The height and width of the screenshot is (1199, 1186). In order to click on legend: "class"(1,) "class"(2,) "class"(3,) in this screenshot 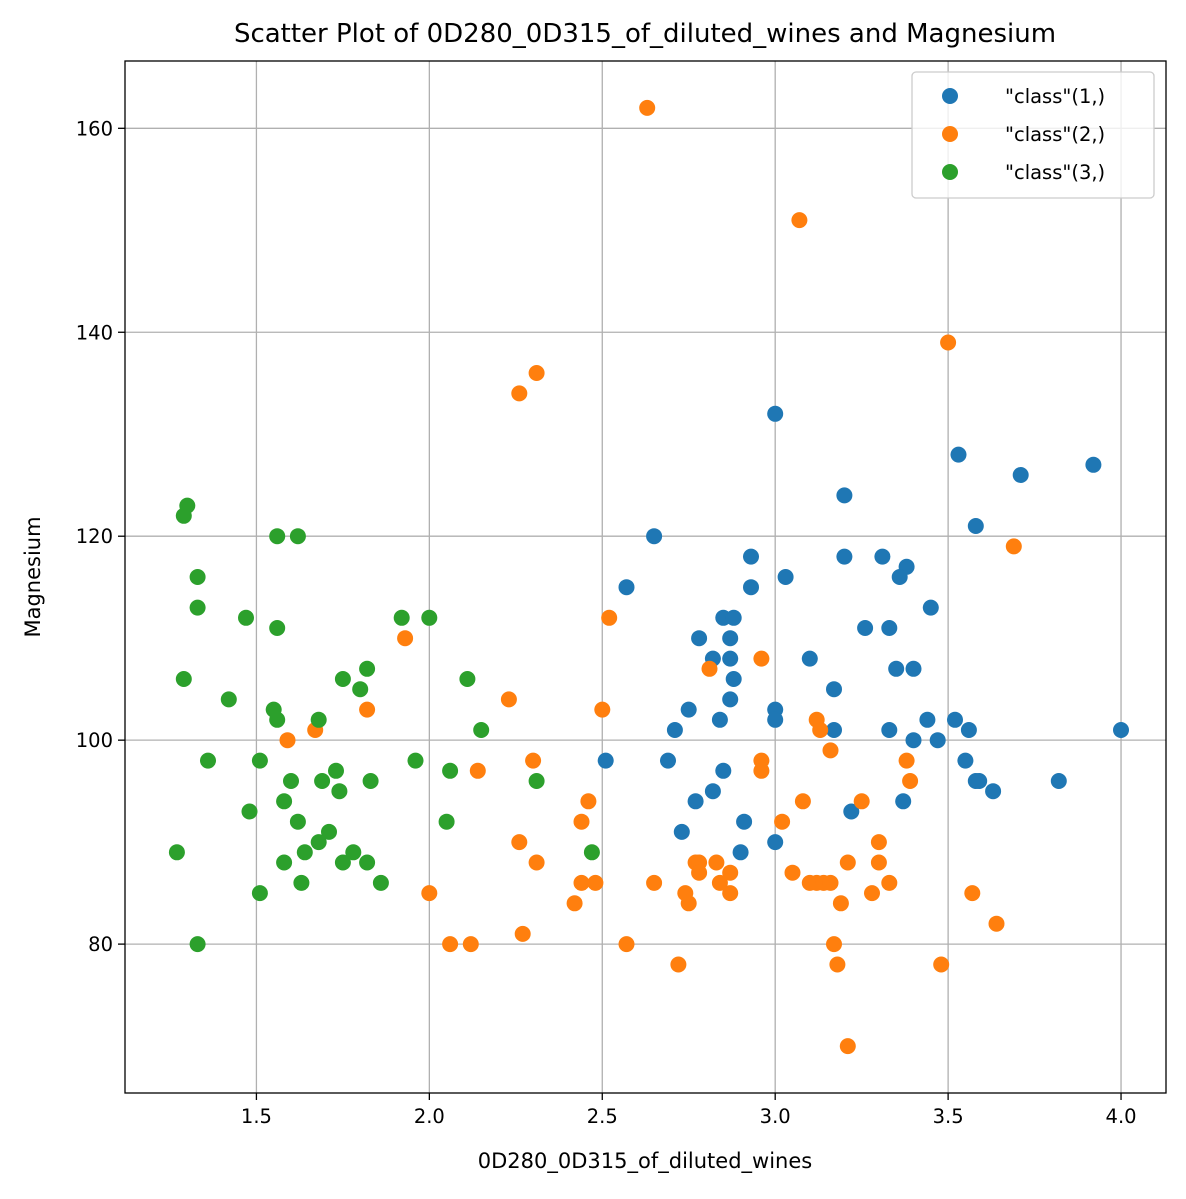, I will do `click(1033, 135)`.